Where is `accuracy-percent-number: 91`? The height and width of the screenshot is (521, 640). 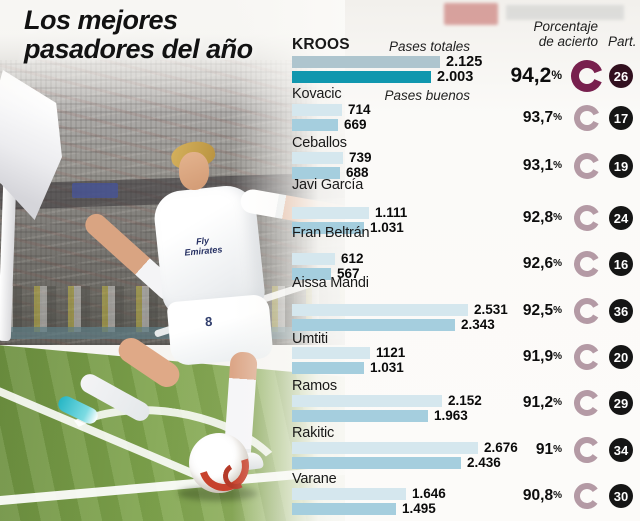
accuracy-percent-number: 91 is located at coordinates (544, 449).